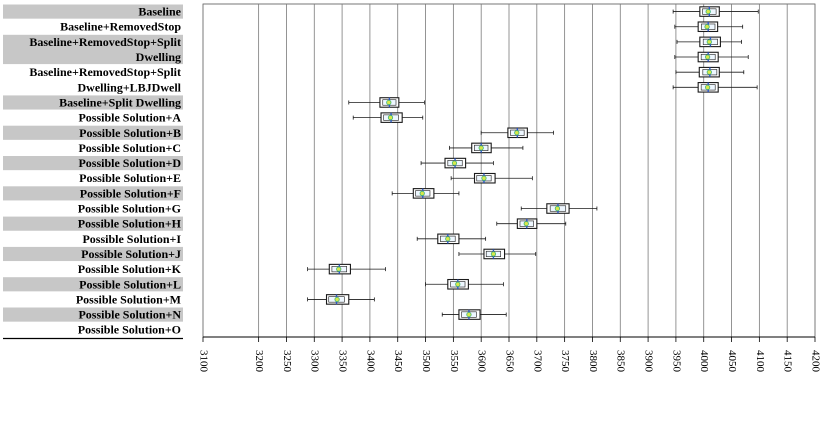 This screenshot has width=822, height=421. Describe the element at coordinates (130, 224) in the screenshot. I see `category-label: Possible Solution+H` at that location.